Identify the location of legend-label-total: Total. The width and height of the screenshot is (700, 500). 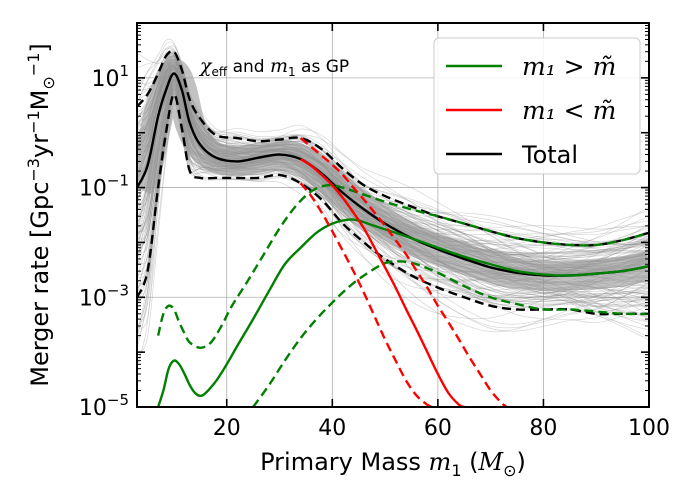
(549, 155).